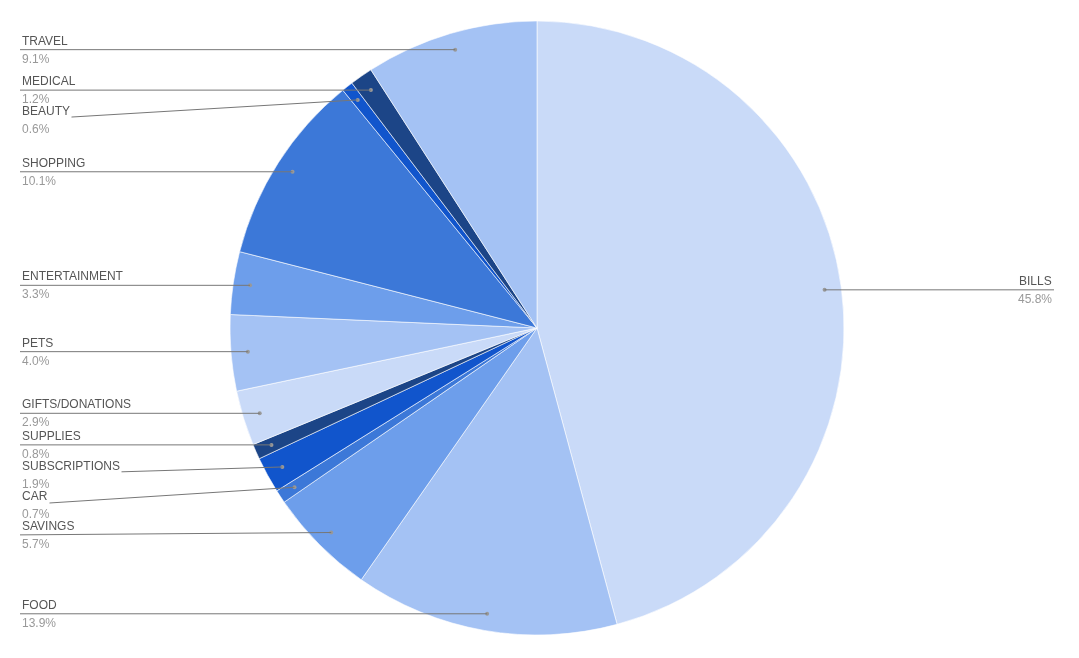 The image size is (1079, 658). What do you see at coordinates (39, 181) in the screenshot?
I see `data-label: 10.1%` at bounding box center [39, 181].